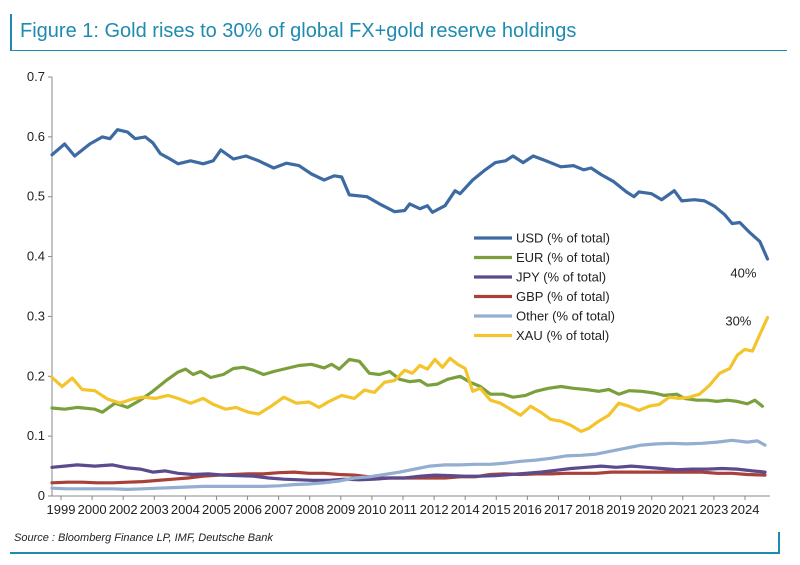  Describe the element at coordinates (394, 553) in the screenshot. I see `bottom-rule` at that location.